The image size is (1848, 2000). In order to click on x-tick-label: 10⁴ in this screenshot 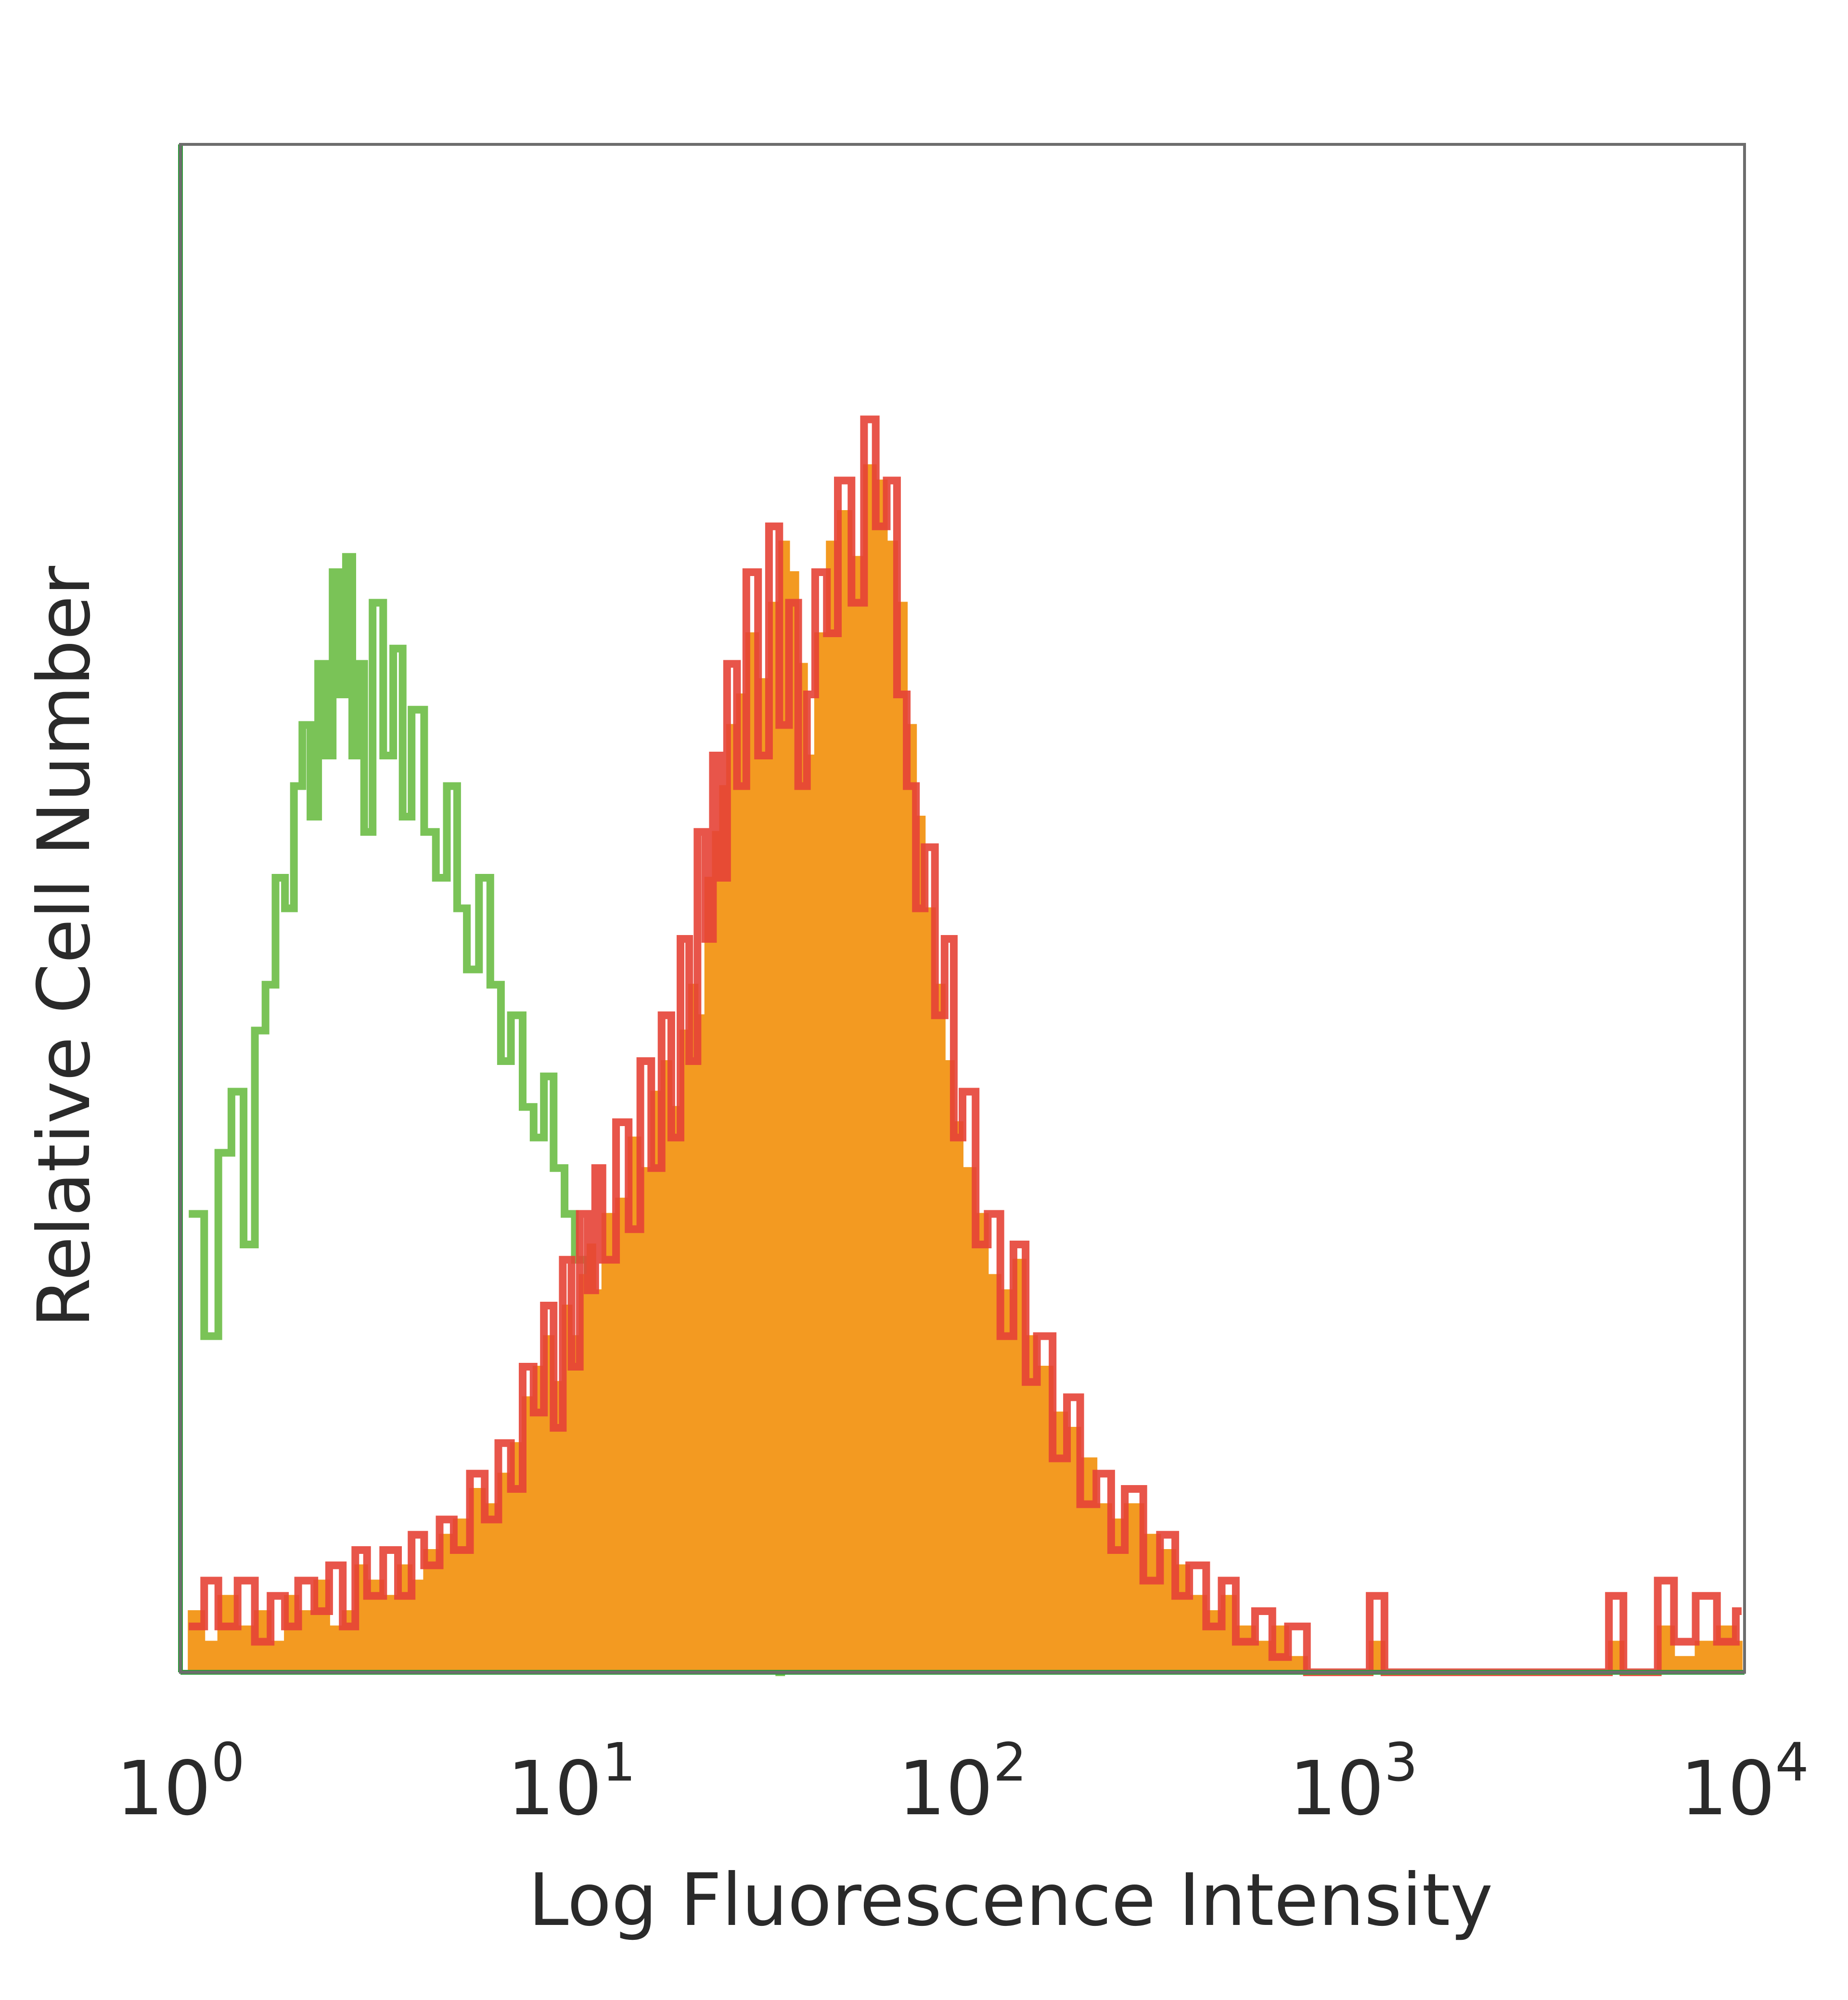, I will do `click(1744, 1781)`.